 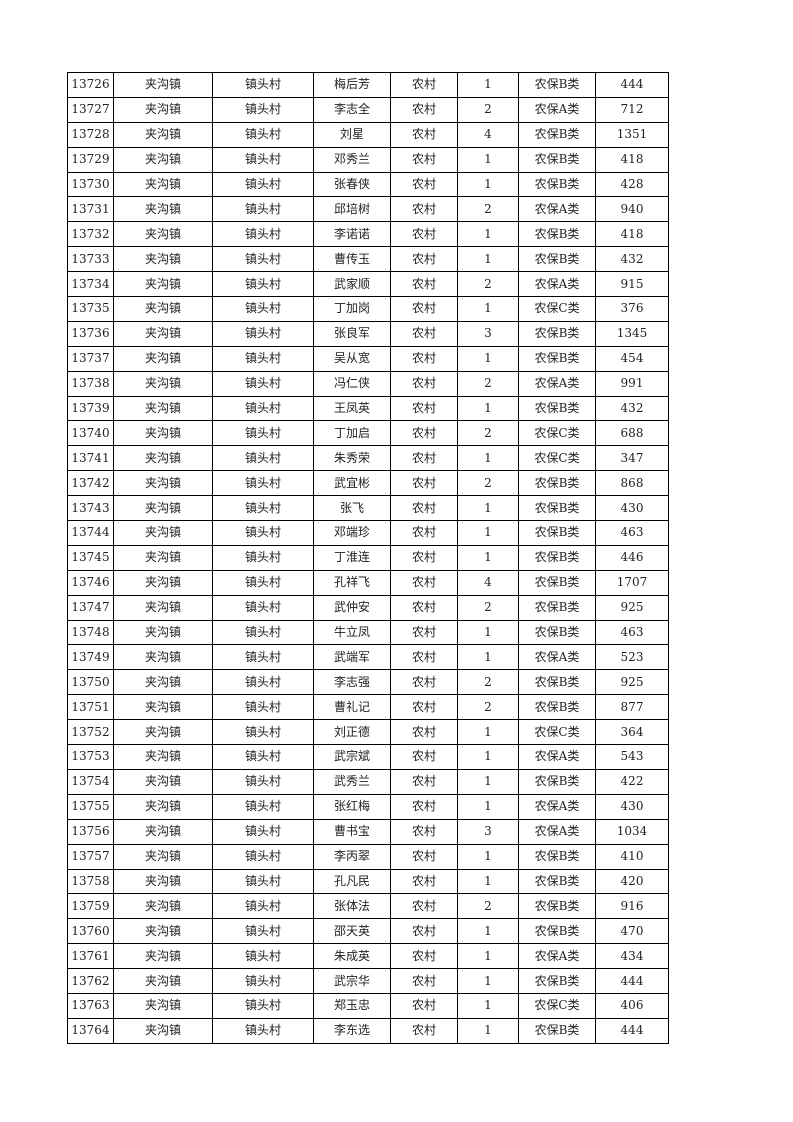 What do you see at coordinates (632, 109) in the screenshot?
I see `amount-cell: 712` at bounding box center [632, 109].